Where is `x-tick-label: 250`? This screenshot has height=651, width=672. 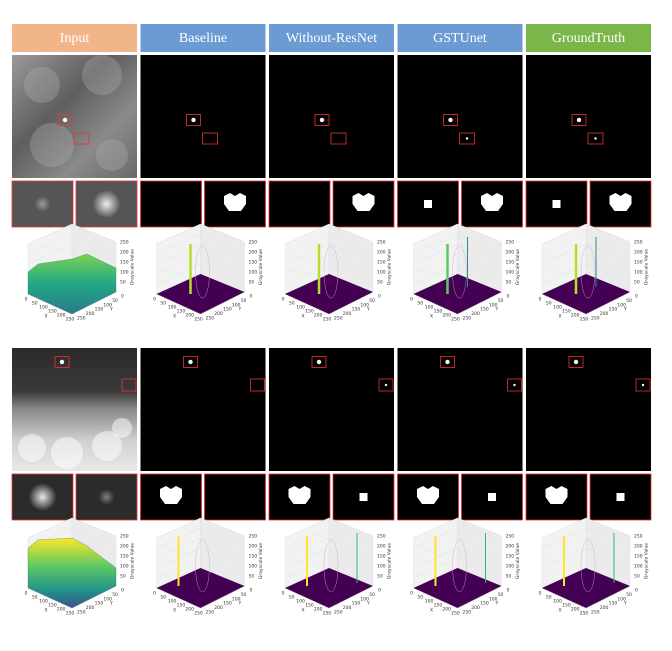
x-tick-label: 250 is located at coordinates (455, 320).